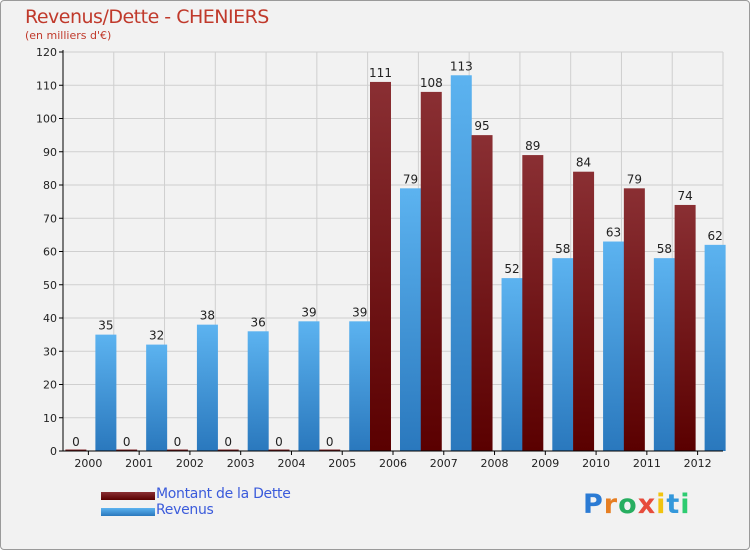  I want to click on legend-label-revenus: Revenus, so click(185, 510).